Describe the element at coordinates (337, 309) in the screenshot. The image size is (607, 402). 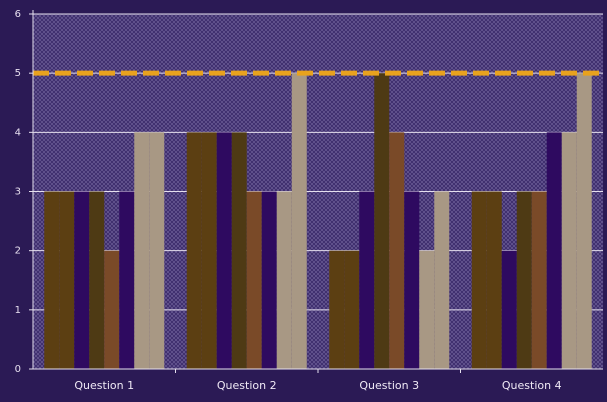
I see `bar-c2-s0` at that location.